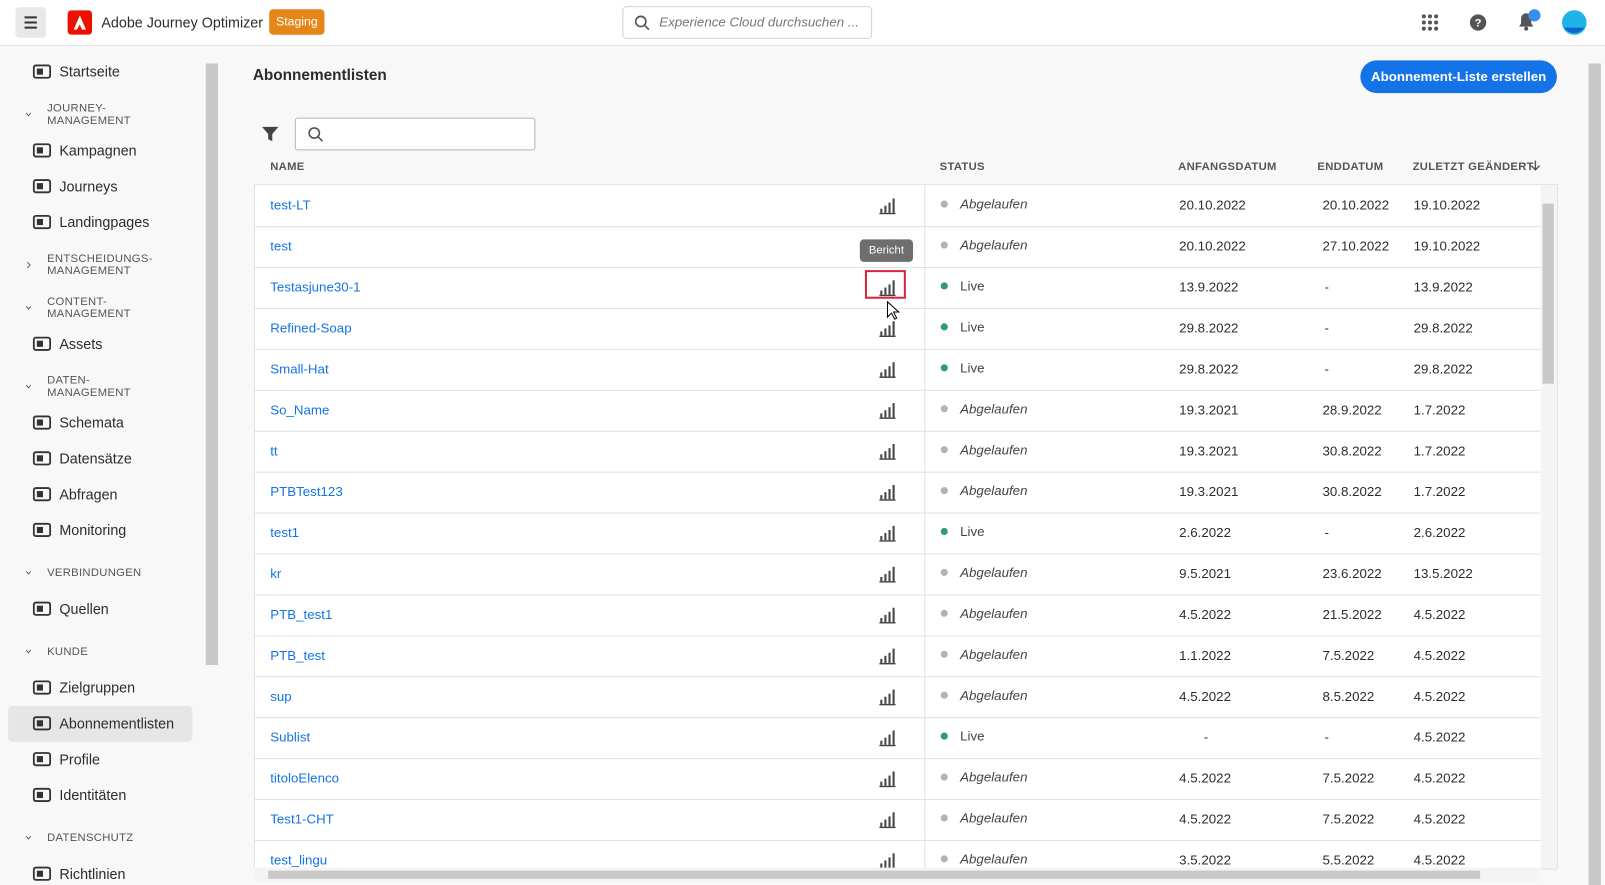  I want to click on notifications-icon, so click(1529, 20).